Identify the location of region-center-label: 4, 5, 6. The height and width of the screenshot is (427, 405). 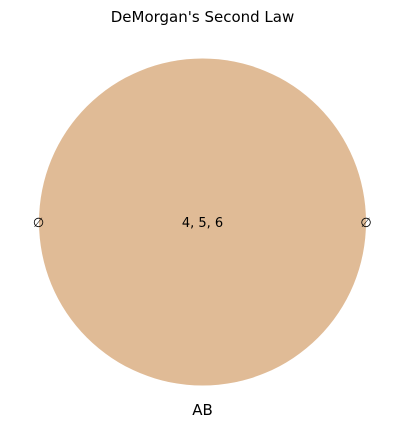
(202, 223).